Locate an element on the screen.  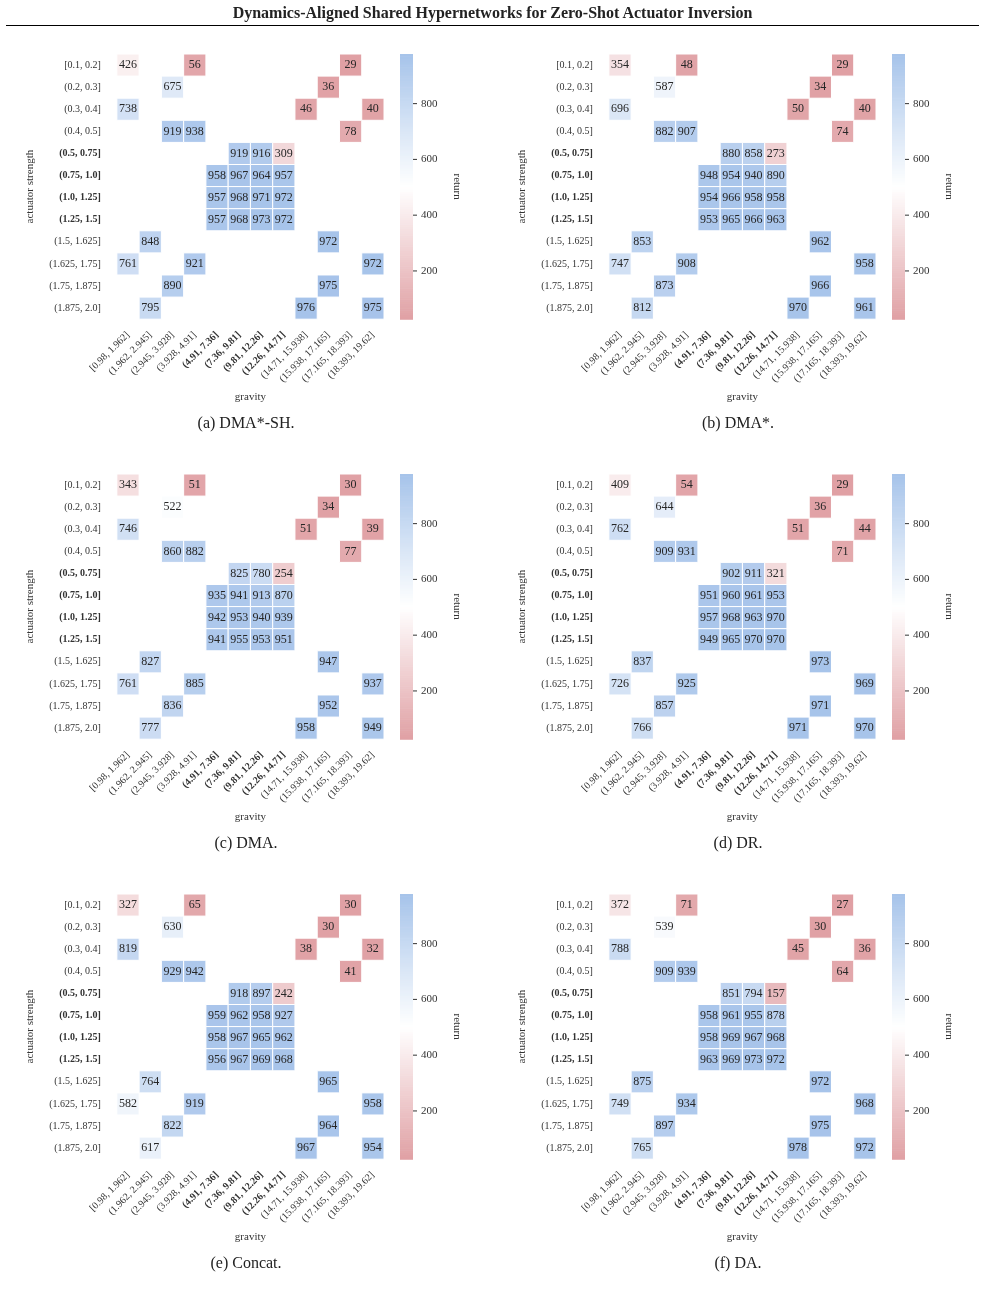
text: (b) DMA*. is located at coordinates (738, 423).